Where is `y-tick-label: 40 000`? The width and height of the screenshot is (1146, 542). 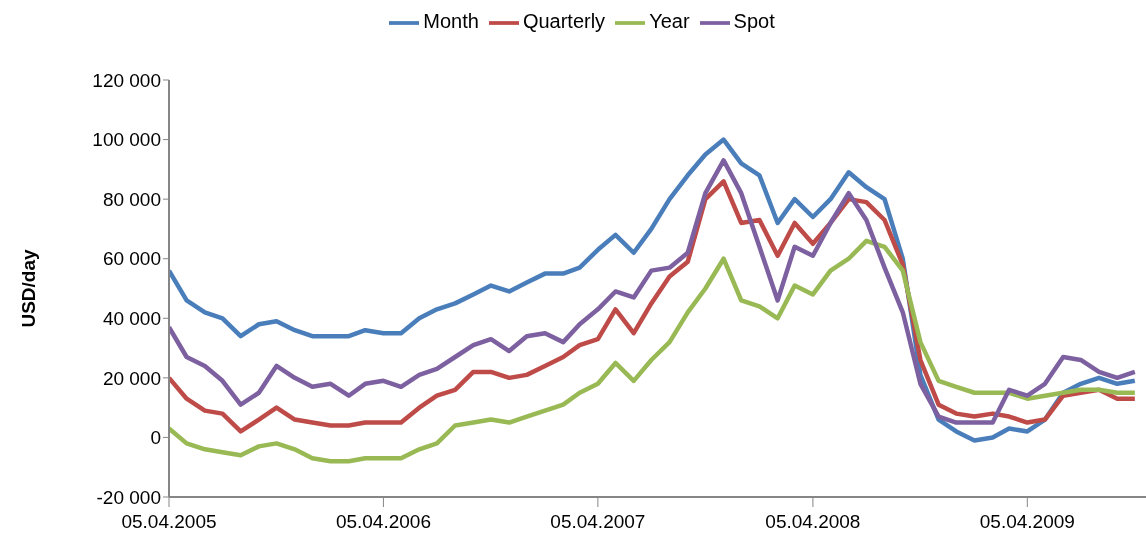 y-tick-label: 40 000 is located at coordinates (131, 319).